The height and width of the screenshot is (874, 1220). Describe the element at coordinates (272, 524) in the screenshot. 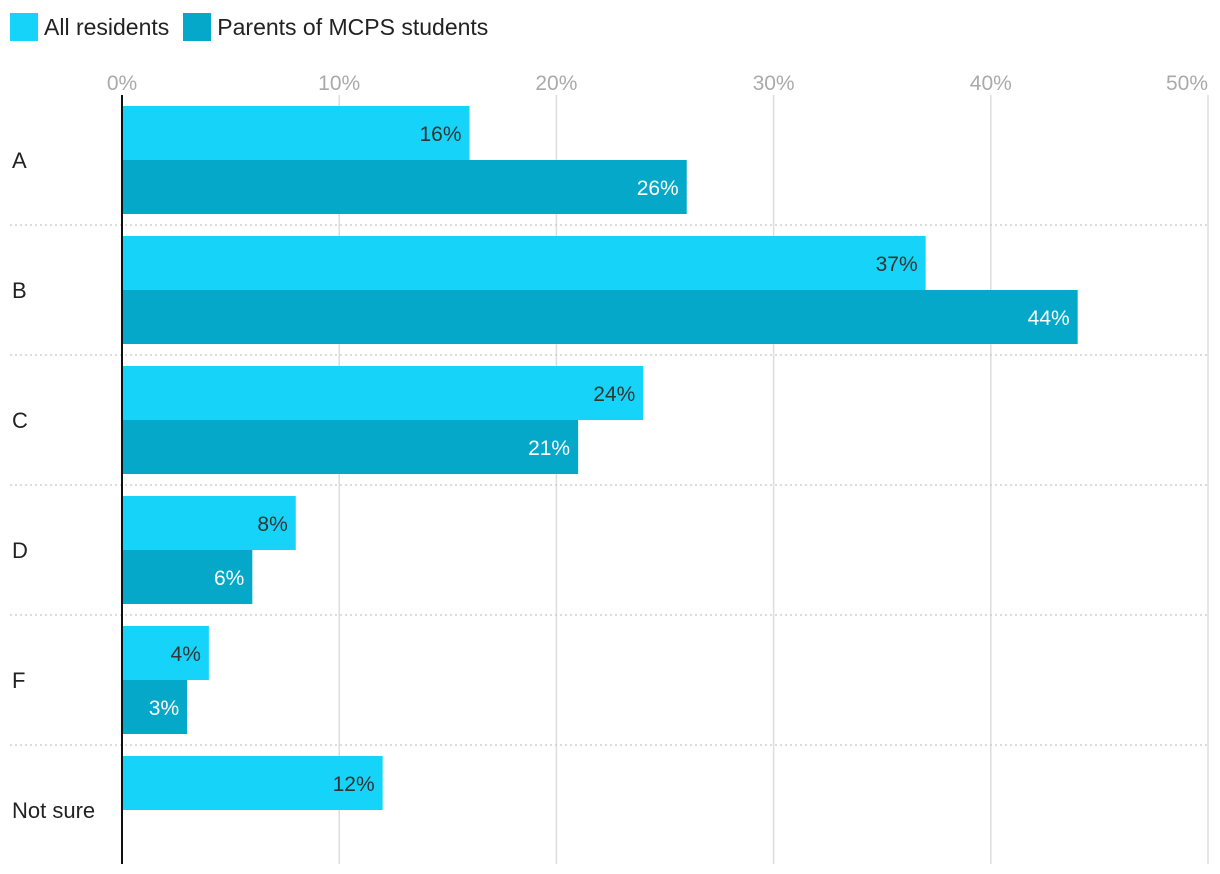

I see `bar-value-label: 8%` at that location.